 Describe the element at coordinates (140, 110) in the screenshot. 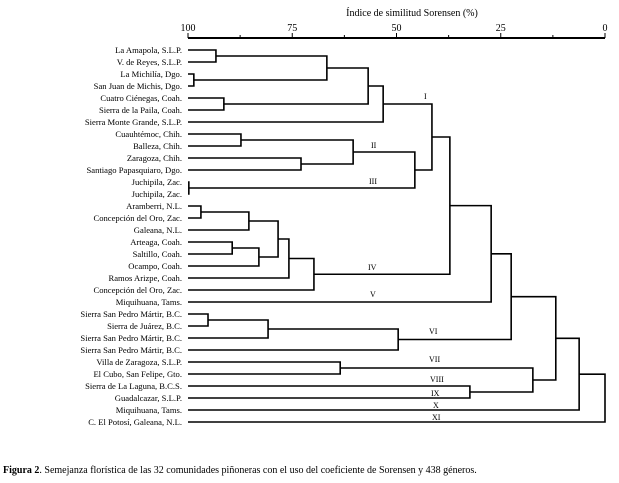

I see `leaf-label: Sierra de la Paila, Coah.` at that location.